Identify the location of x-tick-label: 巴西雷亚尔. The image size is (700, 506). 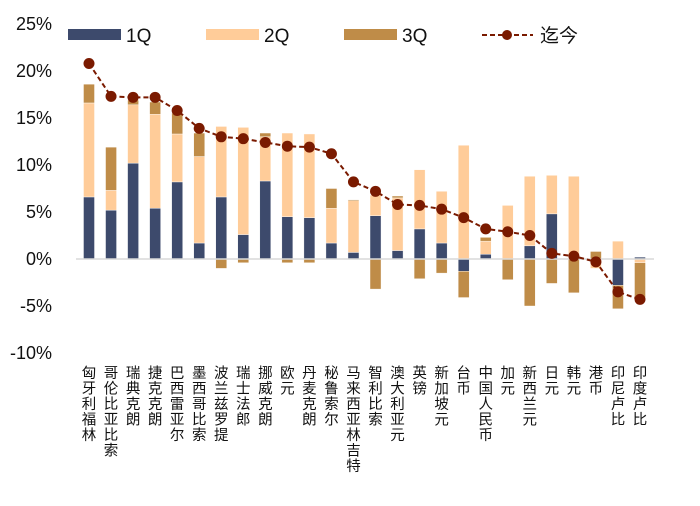
(177, 405).